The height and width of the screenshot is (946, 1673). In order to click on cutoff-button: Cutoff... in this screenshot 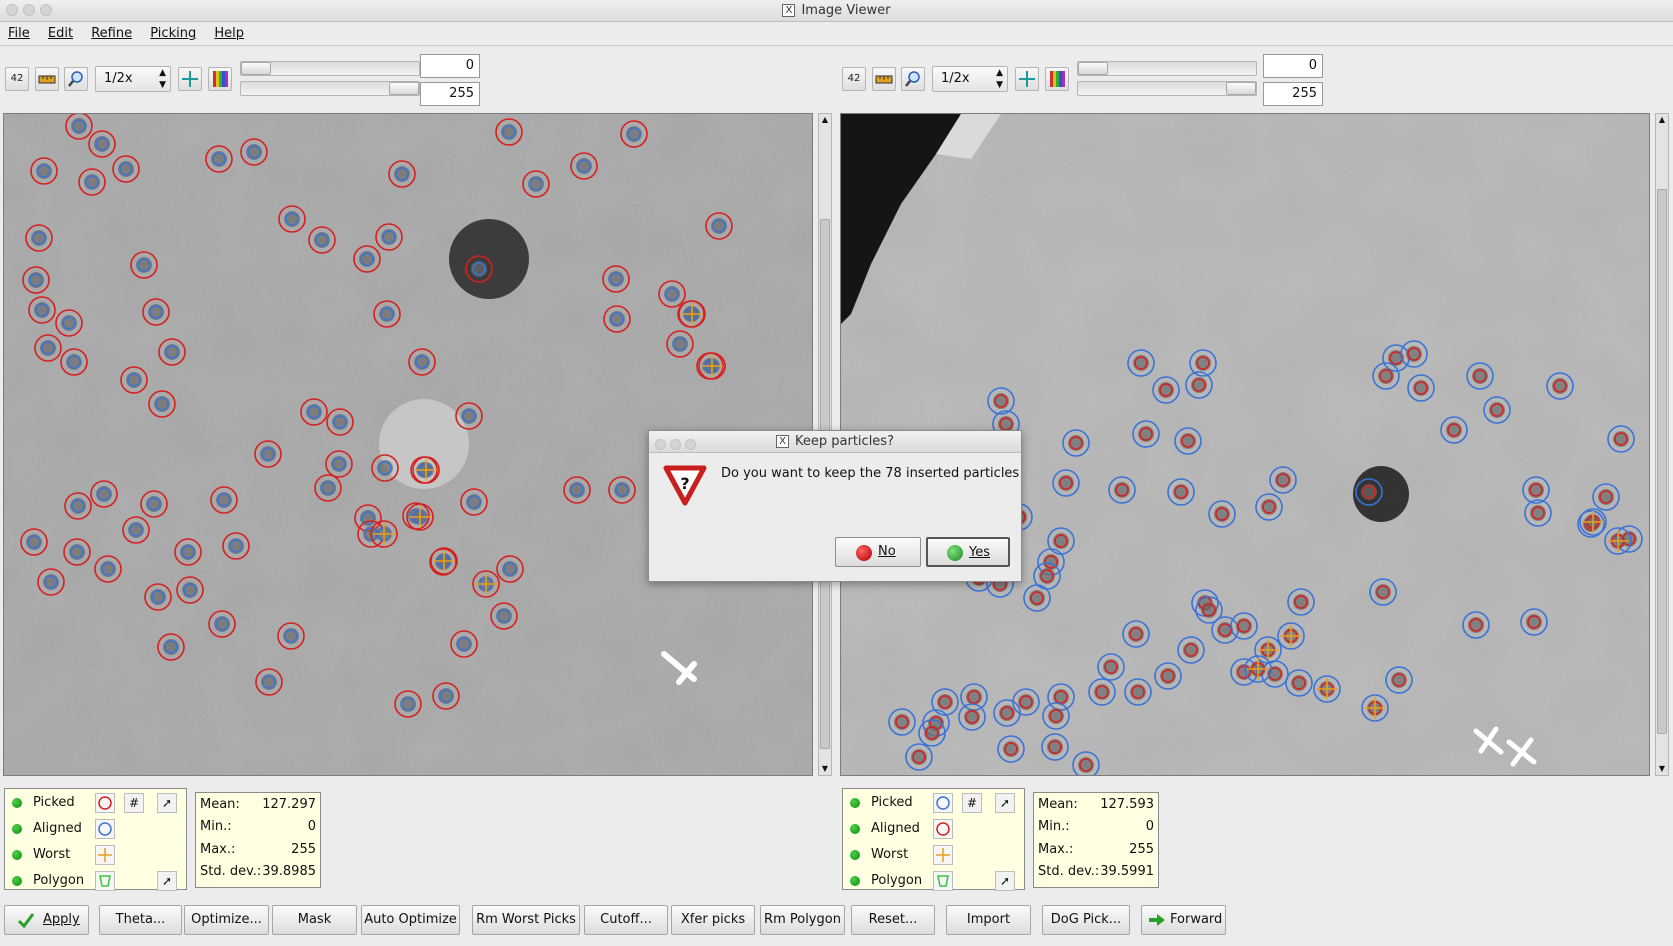, I will do `click(626, 920)`.